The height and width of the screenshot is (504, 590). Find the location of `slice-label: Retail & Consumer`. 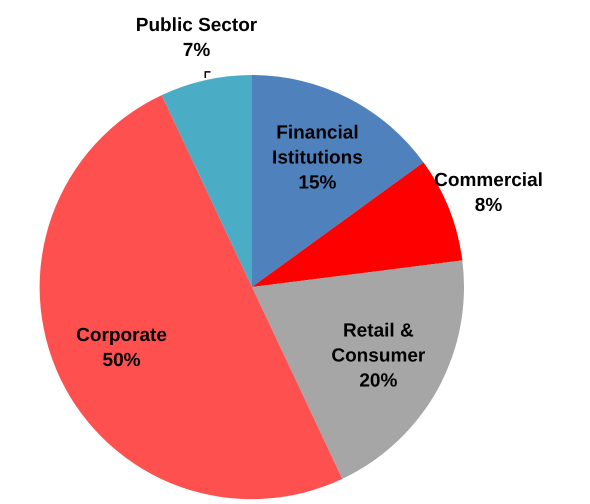

slice-label: Retail & Consumer is located at coordinates (378, 343).